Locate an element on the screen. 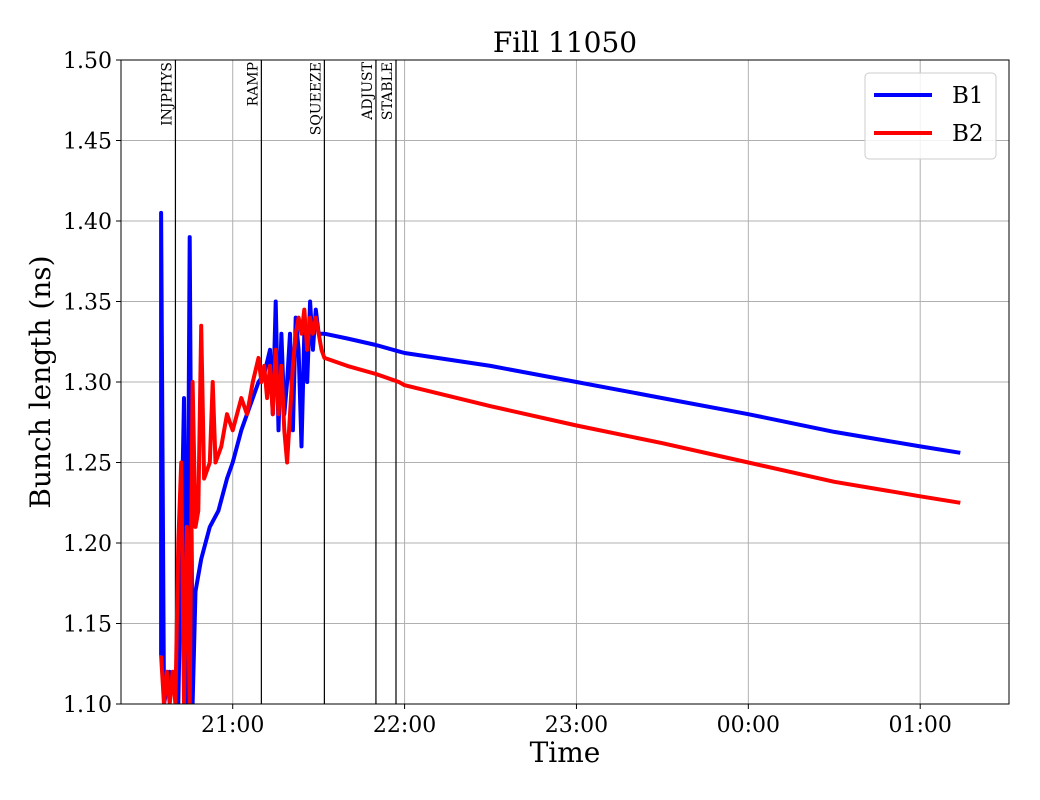  y-axis-title: Bunch length (ns) is located at coordinates (40, 381).